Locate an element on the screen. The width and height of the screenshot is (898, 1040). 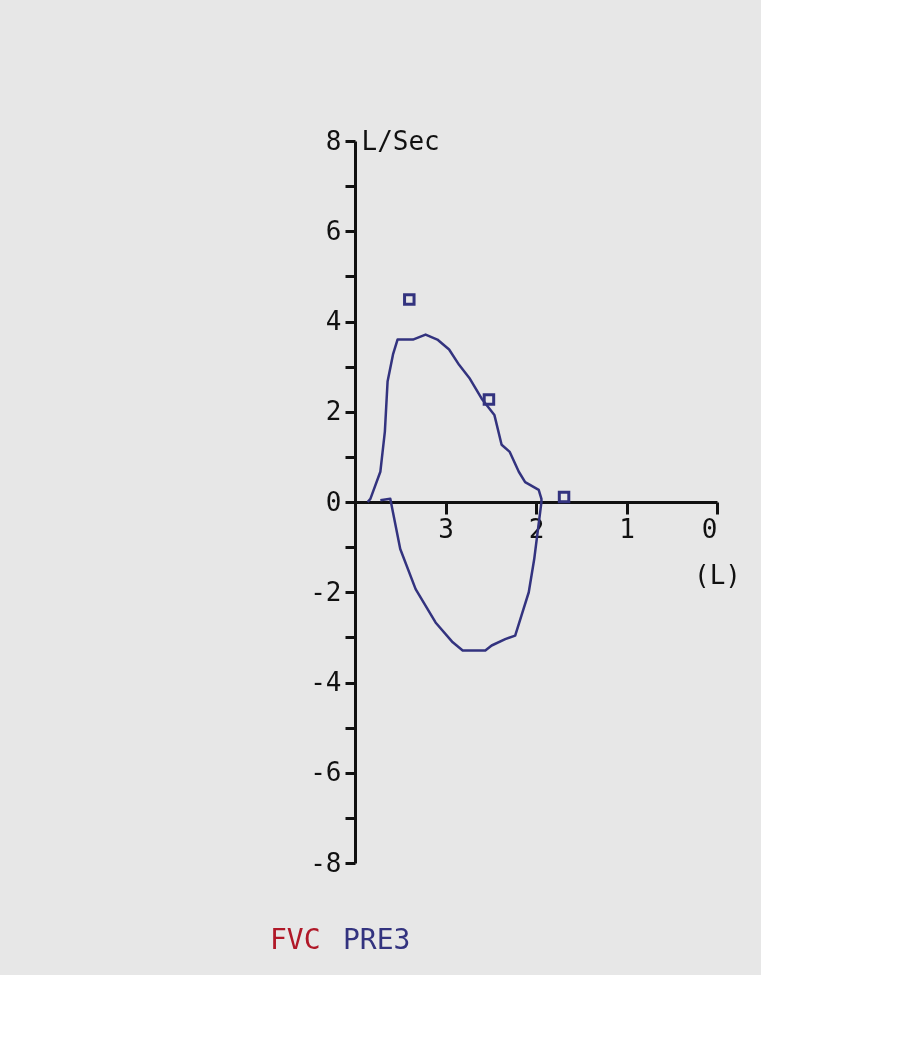
x-tick-label: 3 is located at coordinates (446, 528).